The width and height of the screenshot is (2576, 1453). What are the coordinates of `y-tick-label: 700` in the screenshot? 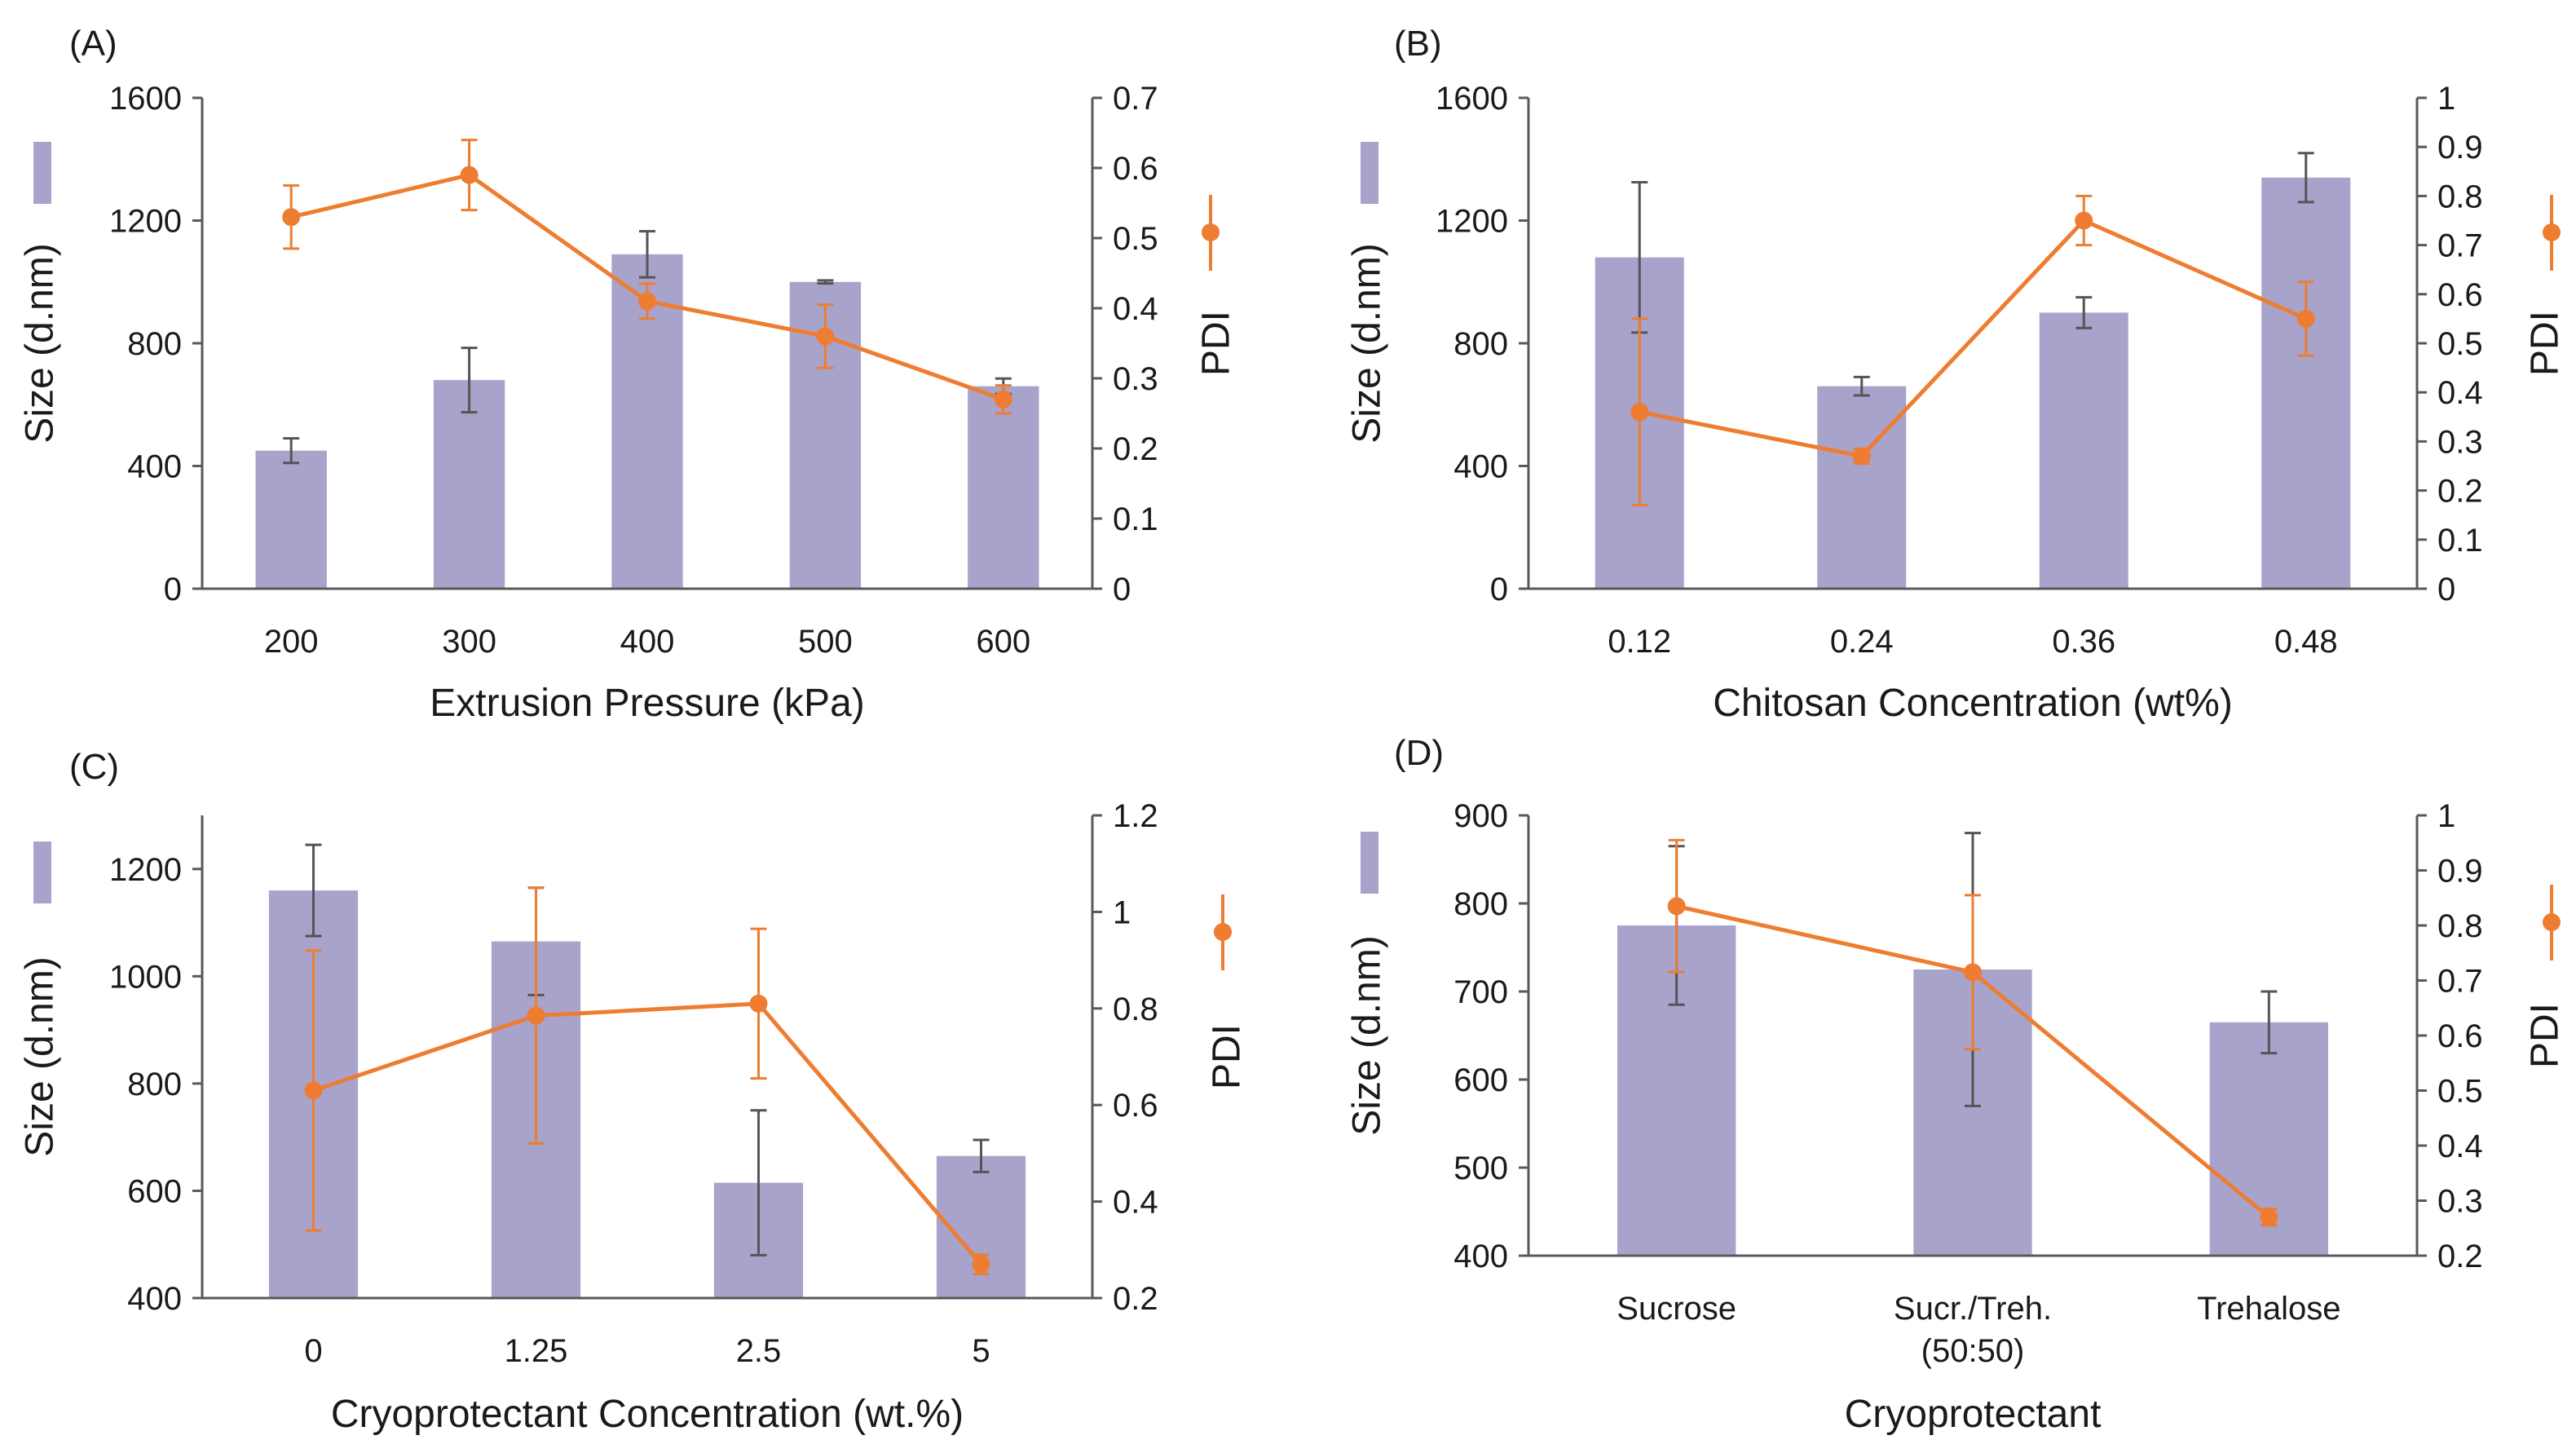 It's located at (1480, 992).